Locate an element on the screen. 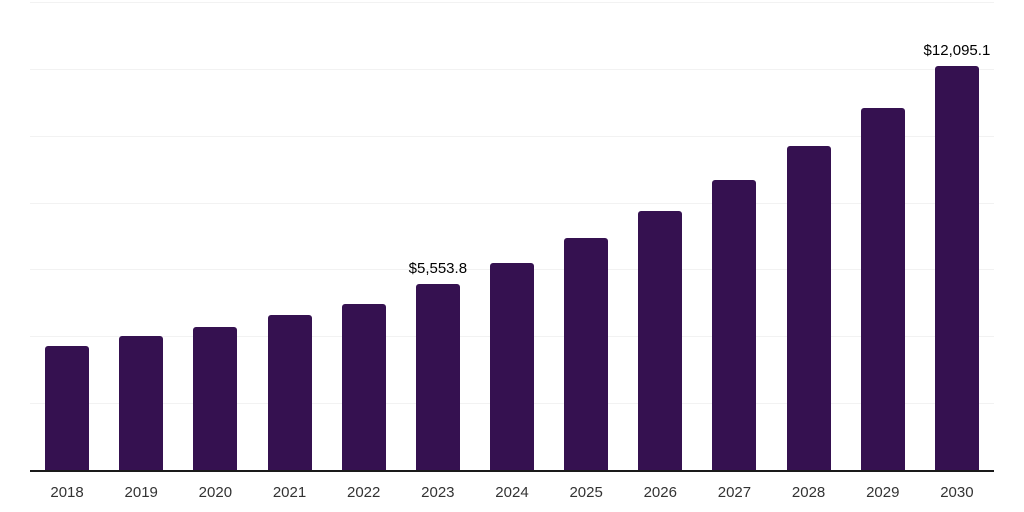 This screenshot has height=512, width=1024. x-tick-2028: 2028 is located at coordinates (808, 492).